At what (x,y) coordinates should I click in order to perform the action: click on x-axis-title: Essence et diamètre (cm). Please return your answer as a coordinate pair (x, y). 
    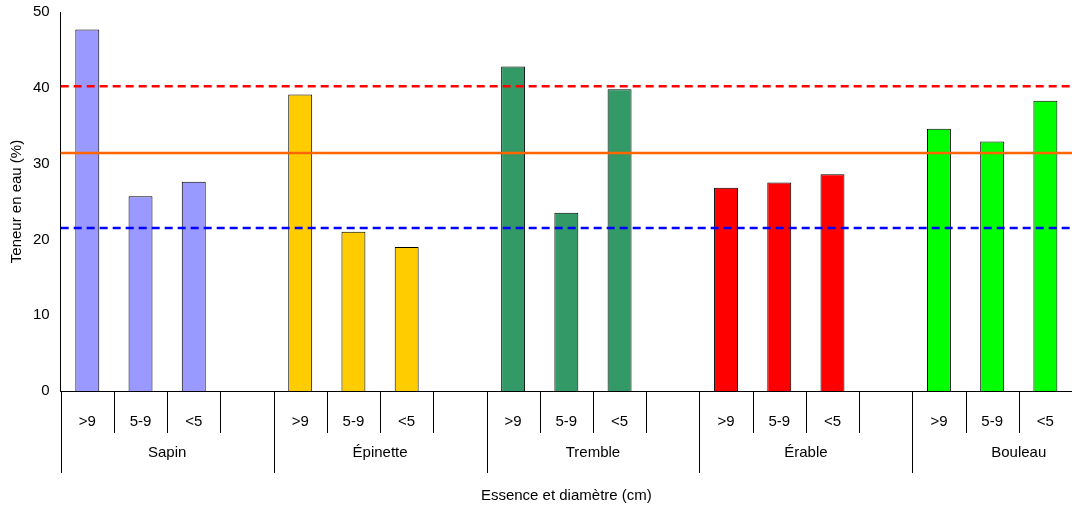
    Looking at the image, I should click on (566, 495).